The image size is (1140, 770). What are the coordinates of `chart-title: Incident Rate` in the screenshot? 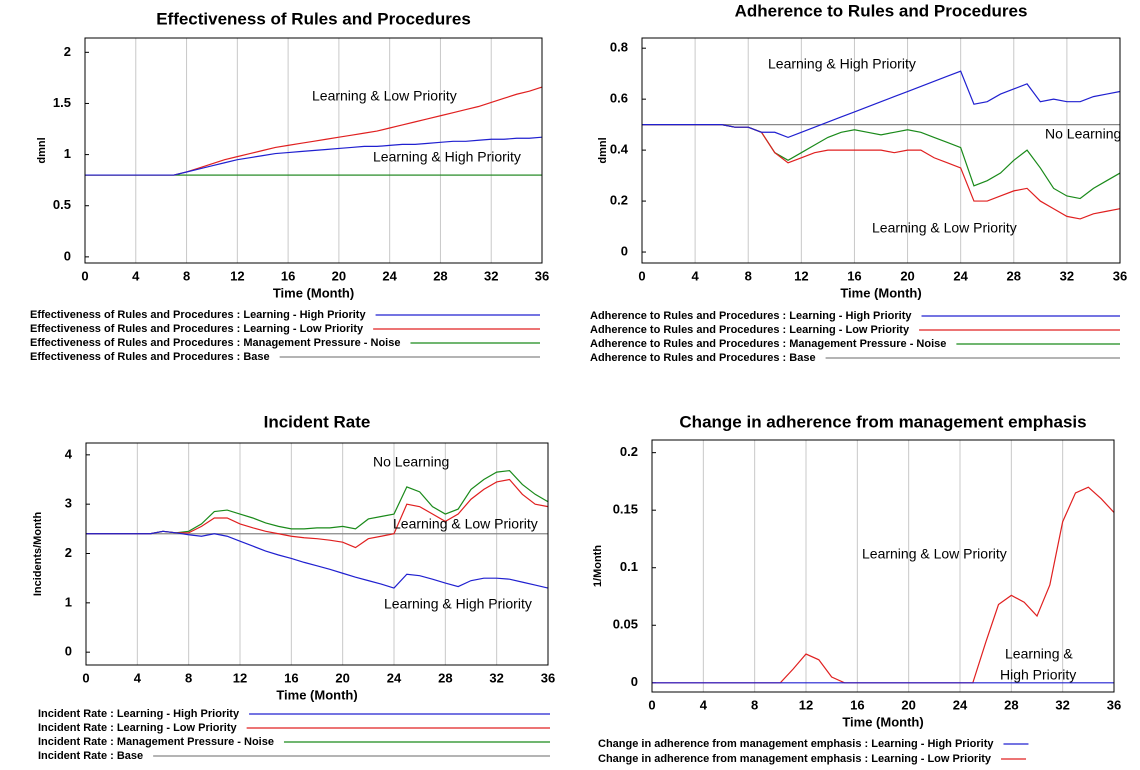 It's located at (317, 421).